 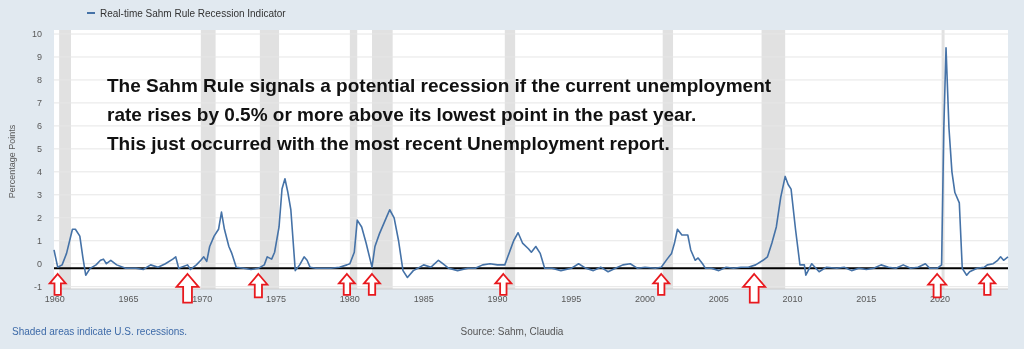 I want to click on y-tick-label: 2, so click(x=39, y=217).